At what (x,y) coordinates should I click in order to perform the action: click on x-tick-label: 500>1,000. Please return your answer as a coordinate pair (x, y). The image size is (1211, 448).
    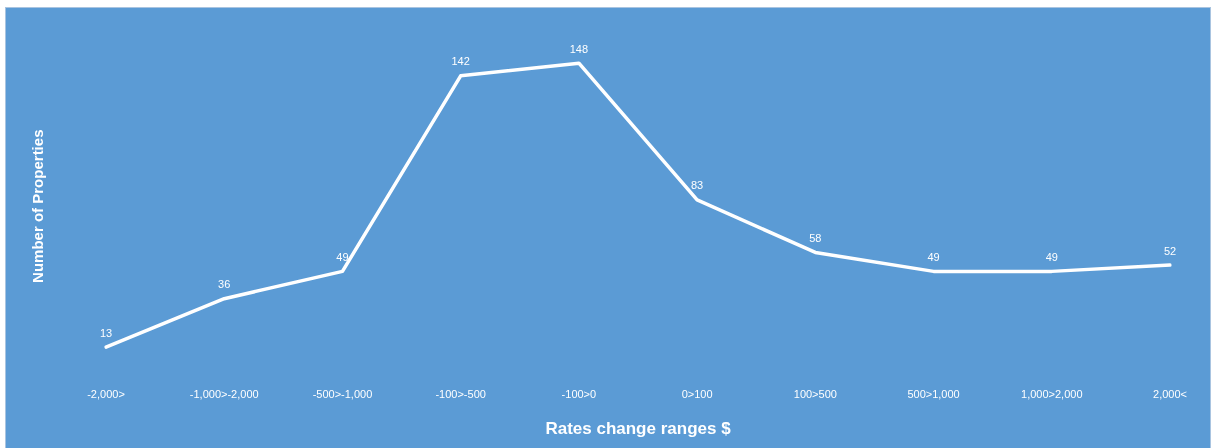
    Looking at the image, I should click on (933, 394).